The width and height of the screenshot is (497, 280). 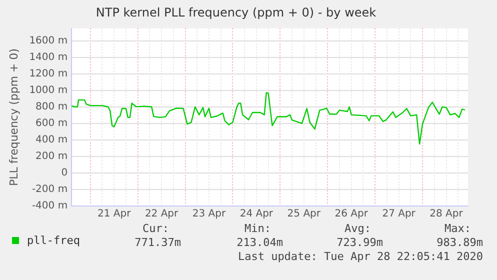 I want to click on y-tick-label: 1000 m, so click(x=48, y=90).